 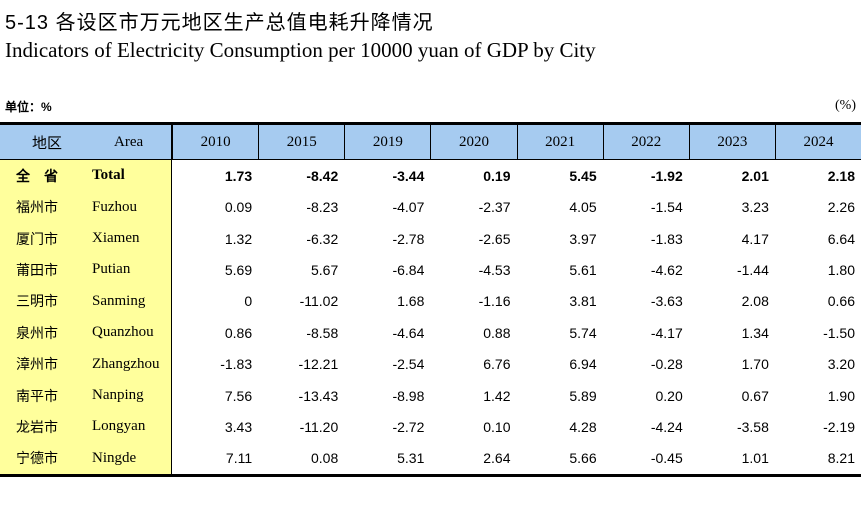 I want to click on area-name-cn: 漳州市, so click(x=37, y=364).